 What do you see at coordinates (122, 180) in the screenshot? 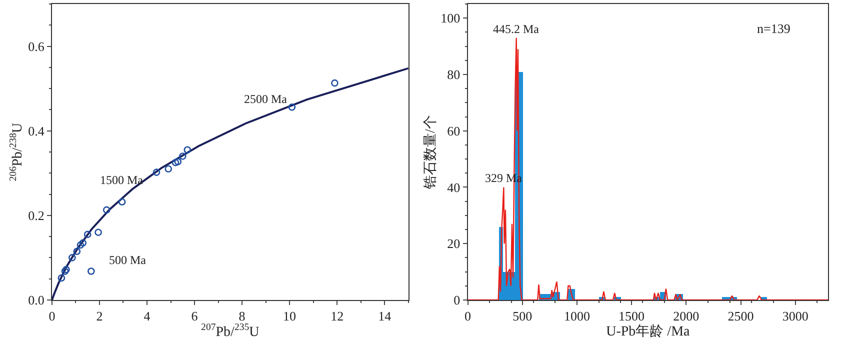
I see `annotation: 1500 Ma` at bounding box center [122, 180].